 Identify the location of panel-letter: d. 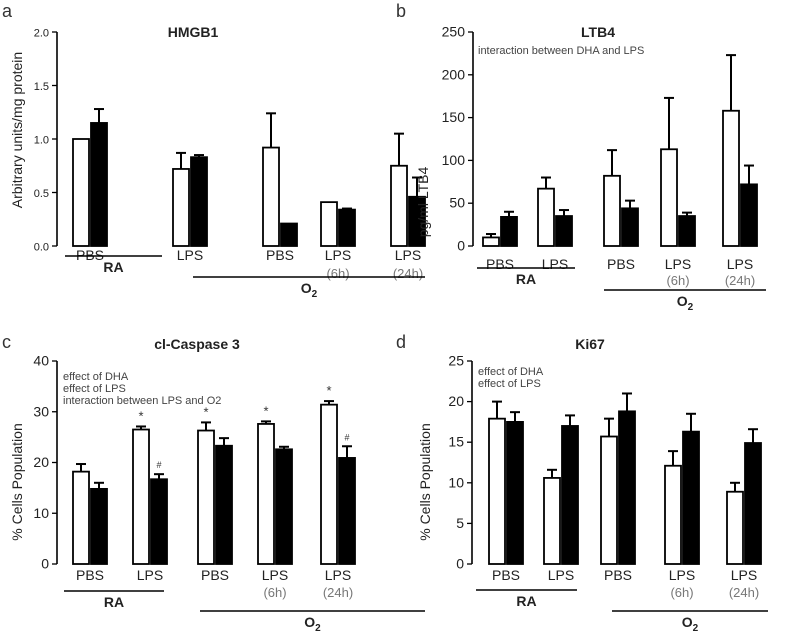
(401, 342).